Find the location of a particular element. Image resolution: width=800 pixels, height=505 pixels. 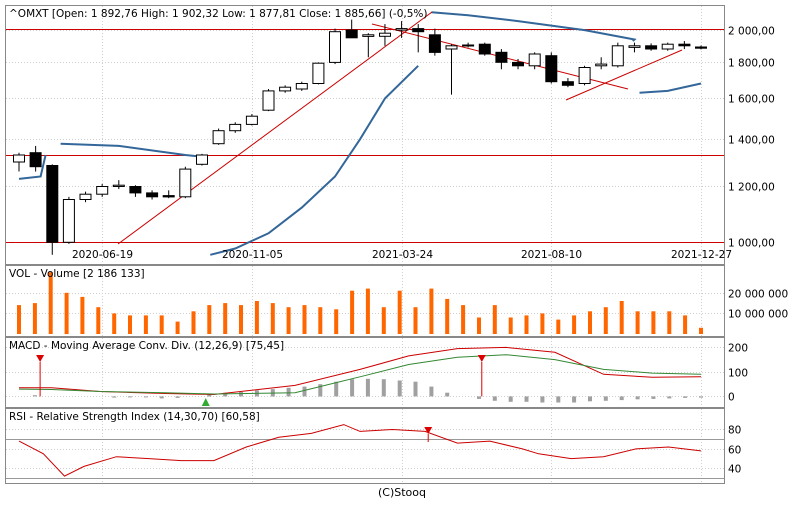

rsi-y-tick-label: 40 is located at coordinates (734, 470).